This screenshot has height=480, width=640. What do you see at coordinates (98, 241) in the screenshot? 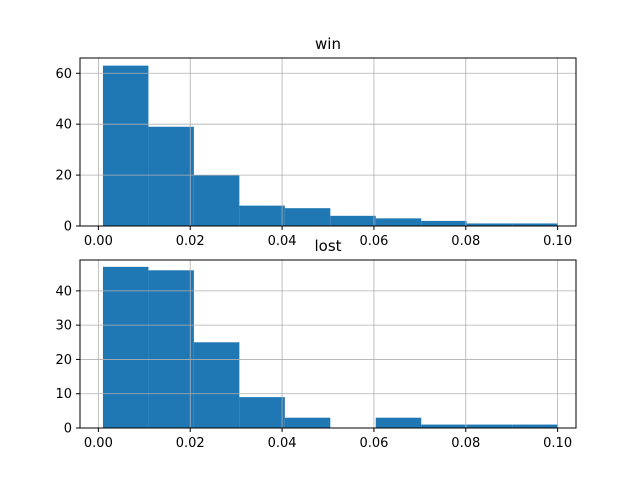
I see `panel-0-xtick-label-0: 0.00` at bounding box center [98, 241].